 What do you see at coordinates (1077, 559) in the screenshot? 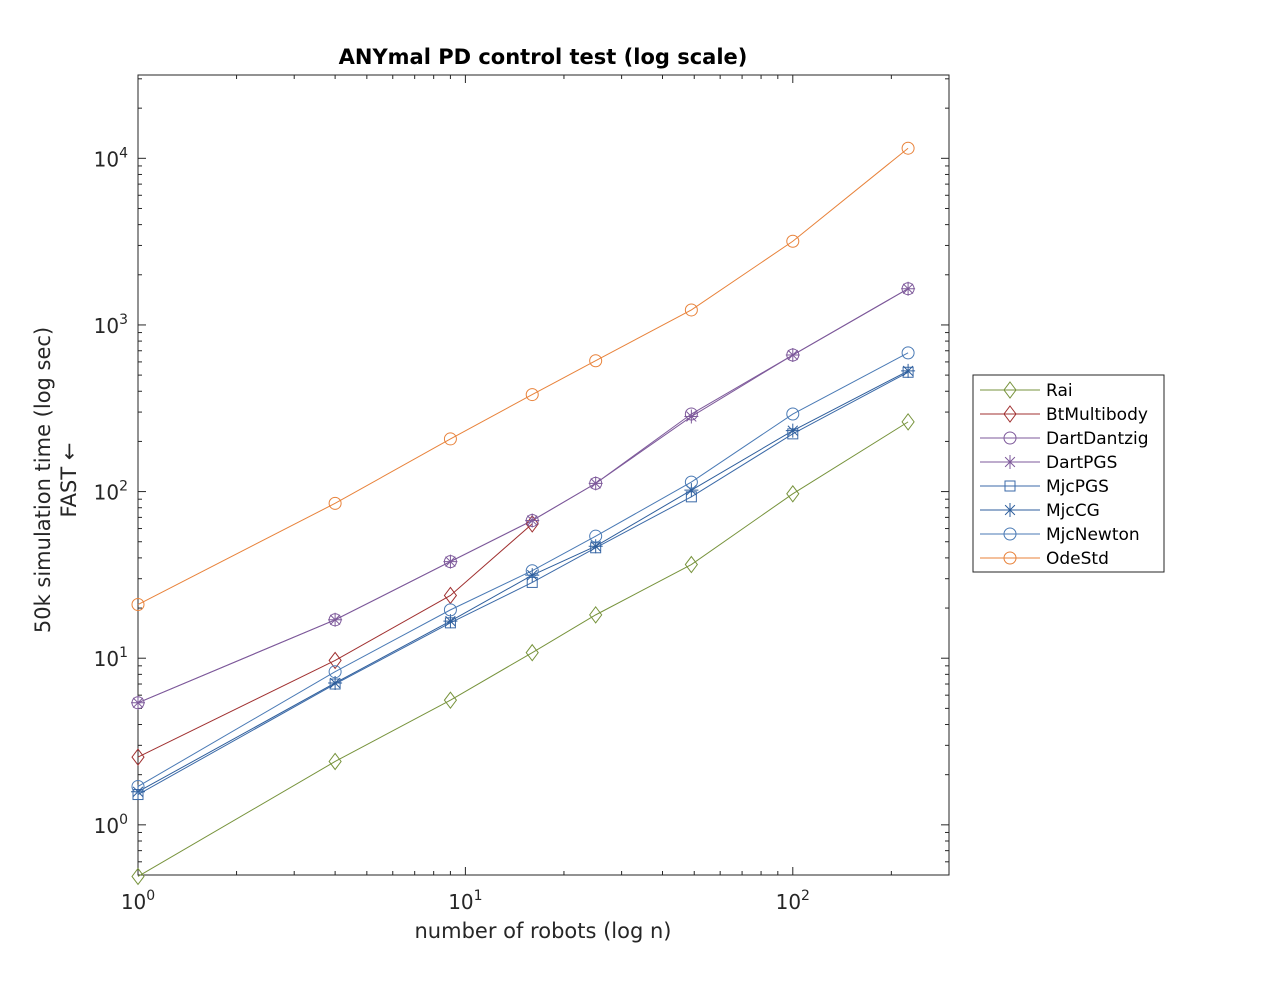
I see `legend-label-odestd: OdeStd` at bounding box center [1077, 559].